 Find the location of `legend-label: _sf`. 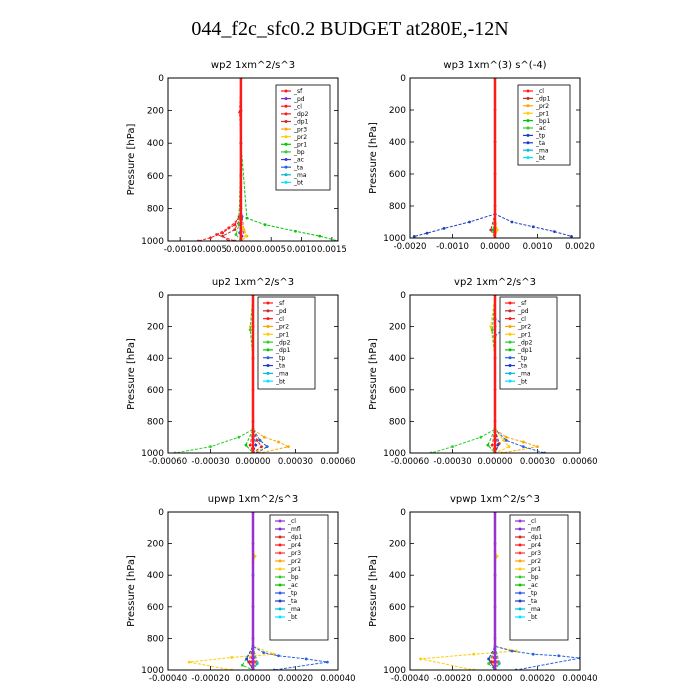

legend-label: _sf is located at coordinates (280, 303).